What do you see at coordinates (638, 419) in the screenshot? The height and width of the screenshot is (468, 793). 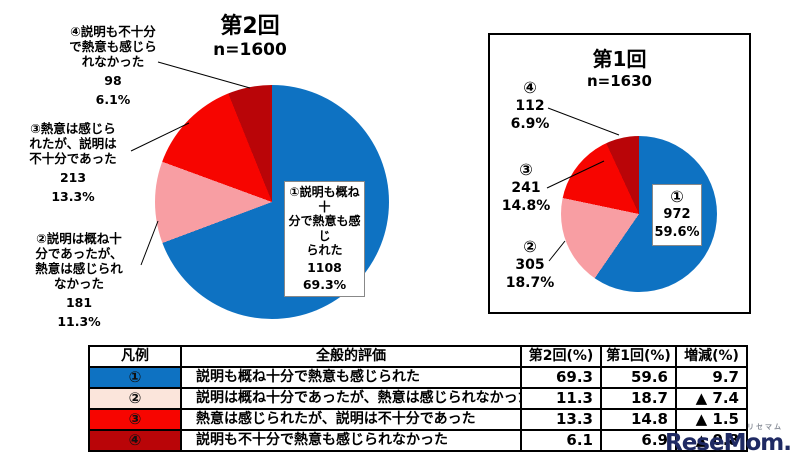 I see `round1-value: 14.8` at bounding box center [638, 419].